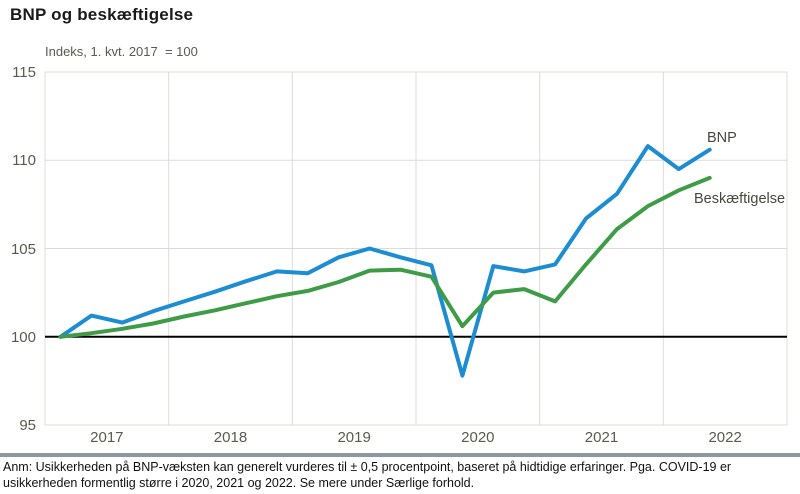 Image resolution: width=800 pixels, height=494 pixels. What do you see at coordinates (102, 14) in the screenshot?
I see `chart-title: BNP og beskæftigelse` at bounding box center [102, 14].